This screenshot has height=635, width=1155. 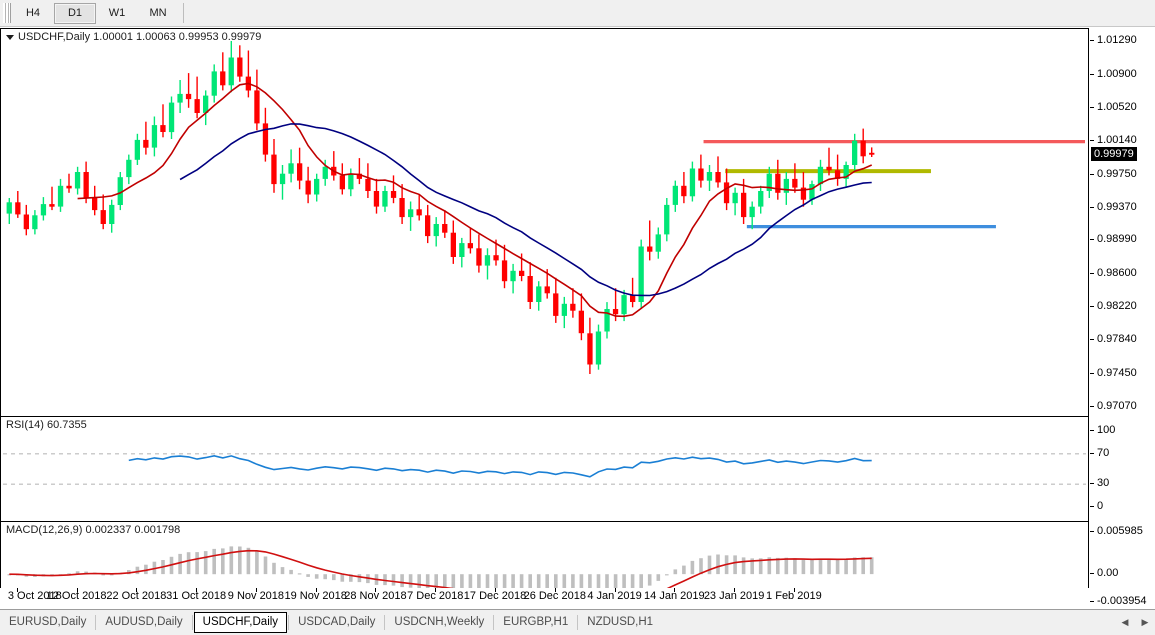 I want to click on time-scale-label: 3 Oct 2018, so click(x=34, y=596).